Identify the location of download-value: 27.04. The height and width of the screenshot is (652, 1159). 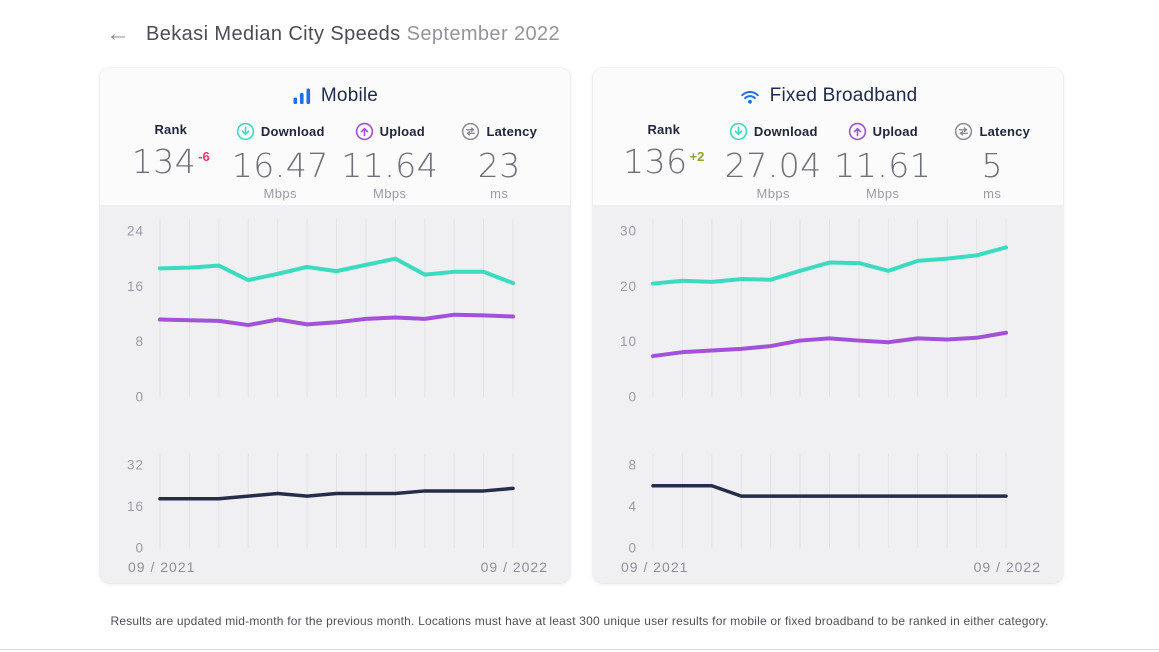
(773, 165).